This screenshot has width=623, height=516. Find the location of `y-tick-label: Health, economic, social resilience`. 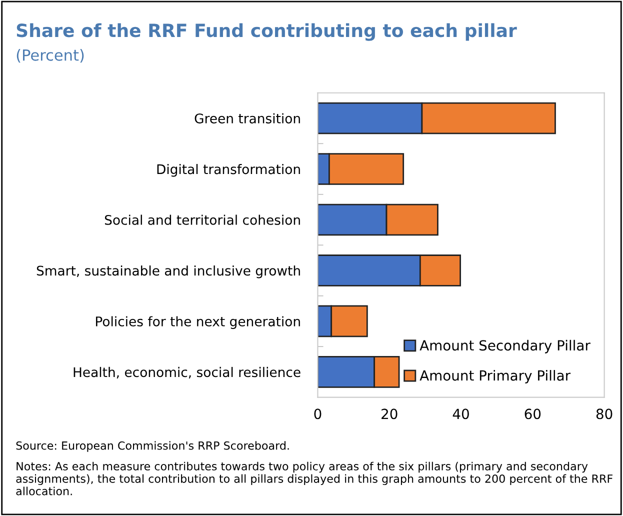

y-tick-label: Health, economic, social resilience is located at coordinates (187, 372).